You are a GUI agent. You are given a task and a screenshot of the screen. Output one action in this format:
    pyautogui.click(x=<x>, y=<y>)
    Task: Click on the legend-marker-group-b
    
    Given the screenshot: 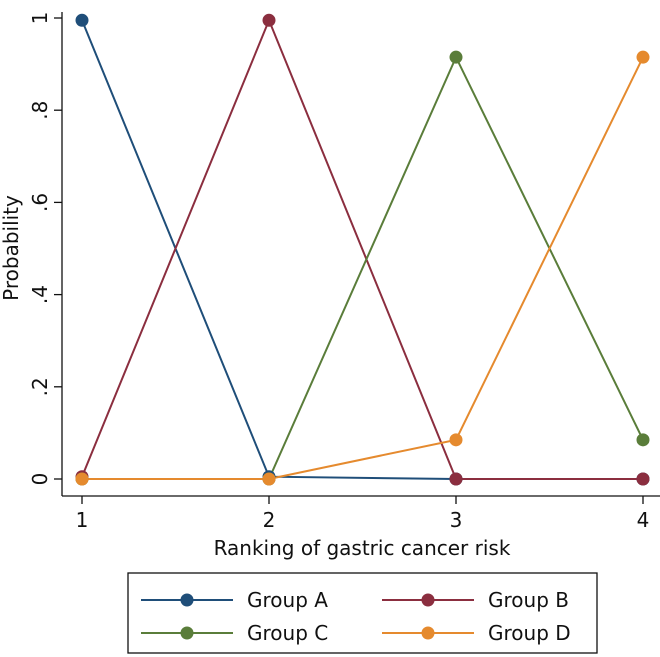 What is the action you would take?
    pyautogui.click(x=428, y=600)
    